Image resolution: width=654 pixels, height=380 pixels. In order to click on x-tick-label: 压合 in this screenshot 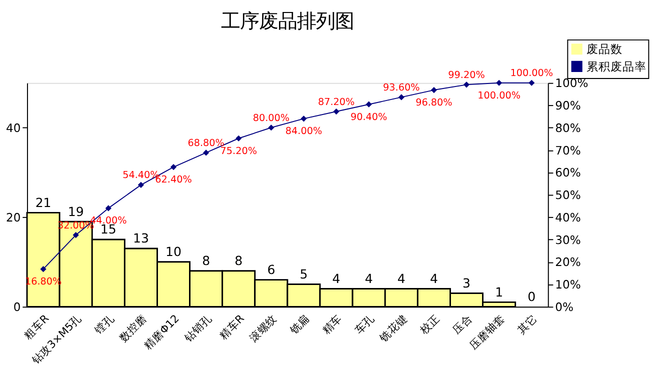, I will do `click(462, 324)`.